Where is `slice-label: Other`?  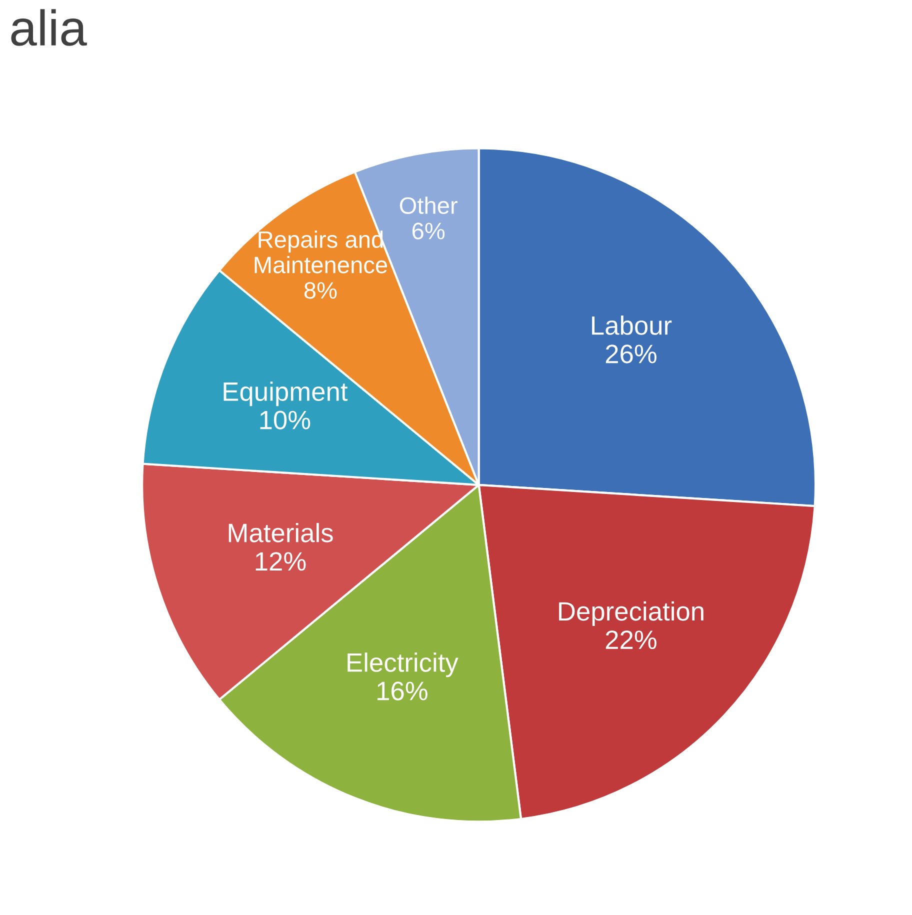
slice-label: Other is located at coordinates (429, 205).